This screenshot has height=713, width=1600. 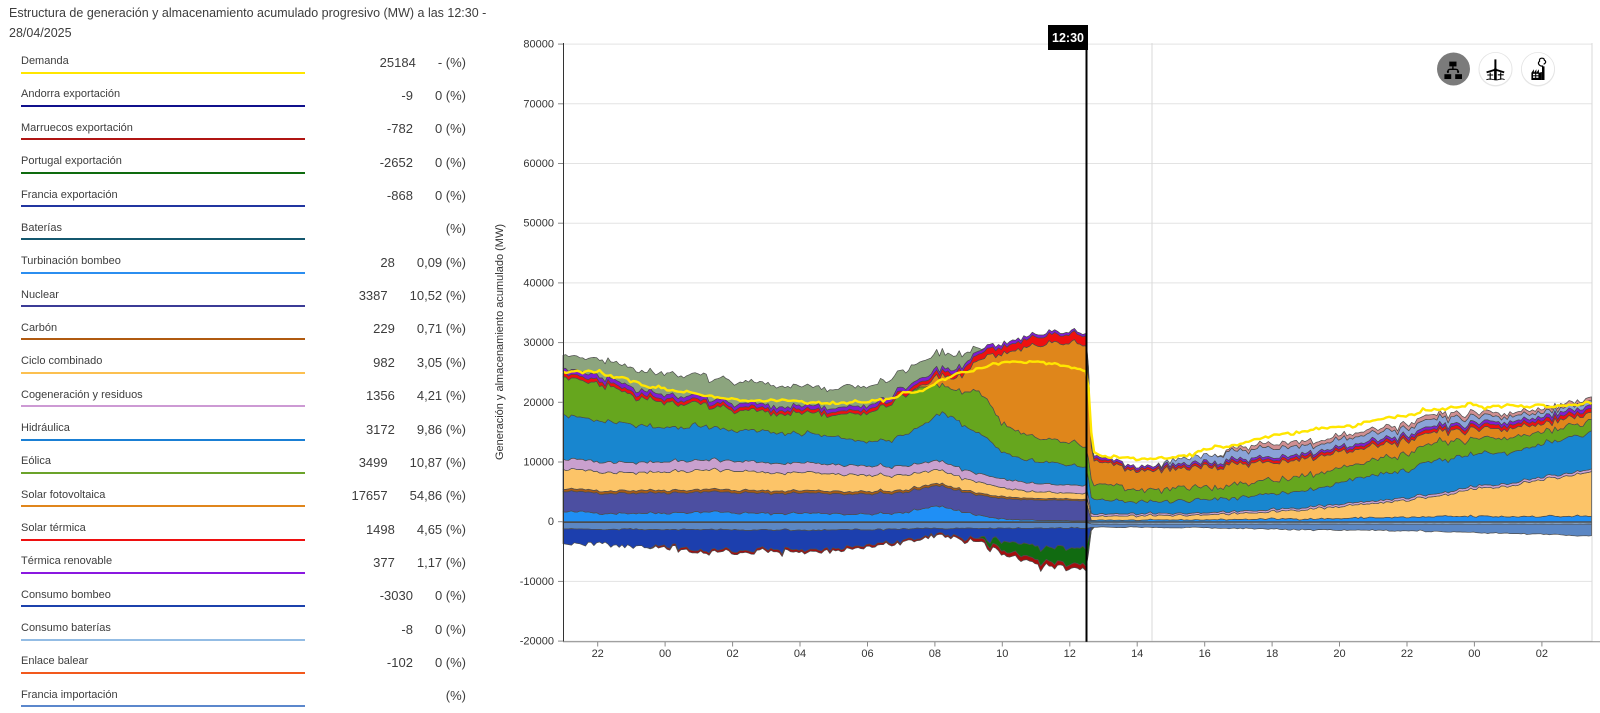 What do you see at coordinates (1002, 654) in the screenshot?
I see `svg-text: 10` at bounding box center [1002, 654].